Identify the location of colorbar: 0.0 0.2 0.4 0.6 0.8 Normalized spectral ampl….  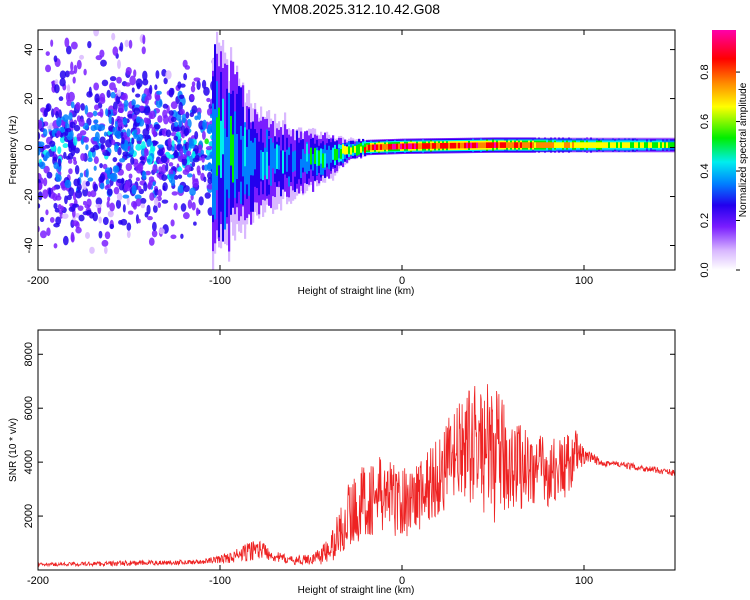
(724, 154).